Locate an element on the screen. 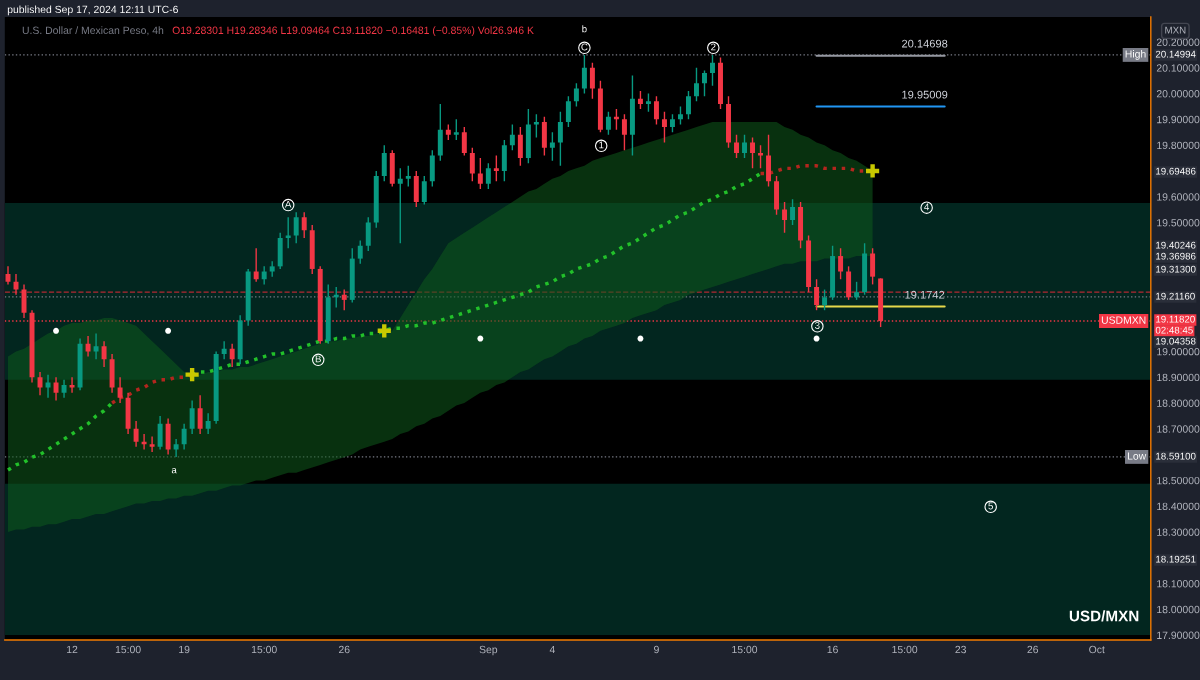 This screenshot has height=680, width=1200. annotation: 19.1742 is located at coordinates (925, 294).